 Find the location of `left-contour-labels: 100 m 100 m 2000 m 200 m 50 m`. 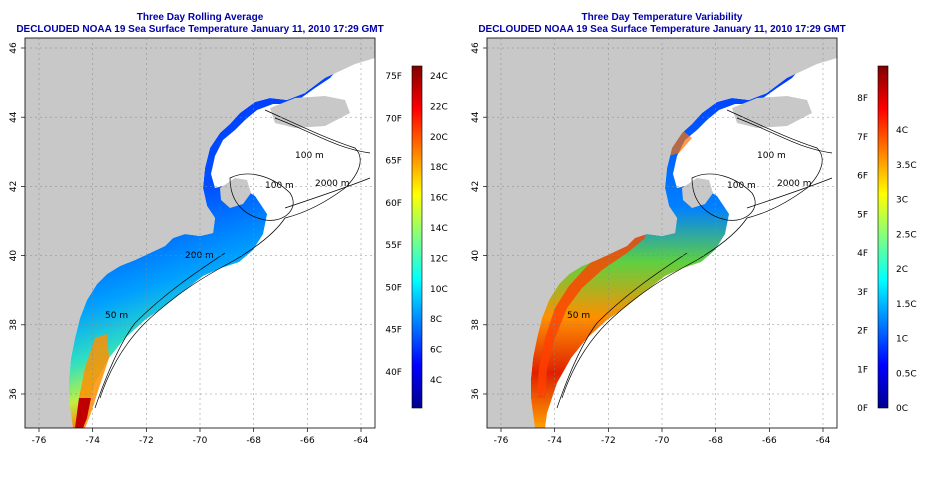

left-contour-labels: 100 m 100 m 2000 m 200 m 50 m is located at coordinates (227, 236).